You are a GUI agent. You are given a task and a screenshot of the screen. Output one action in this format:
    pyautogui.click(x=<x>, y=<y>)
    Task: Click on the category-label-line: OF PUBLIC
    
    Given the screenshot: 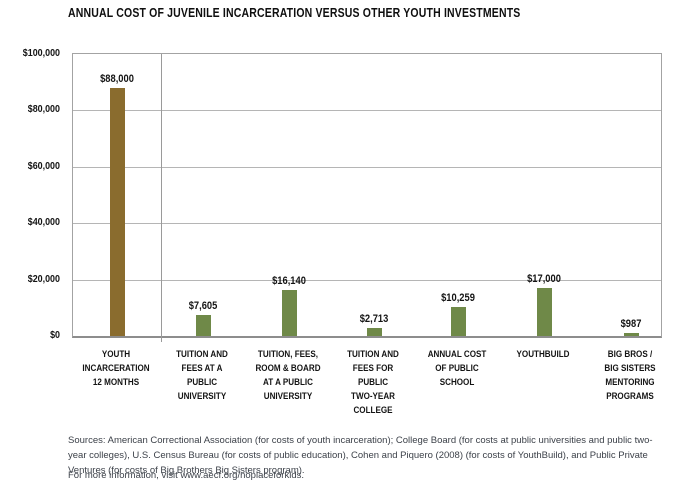 What is the action you would take?
    pyautogui.click(x=457, y=368)
    